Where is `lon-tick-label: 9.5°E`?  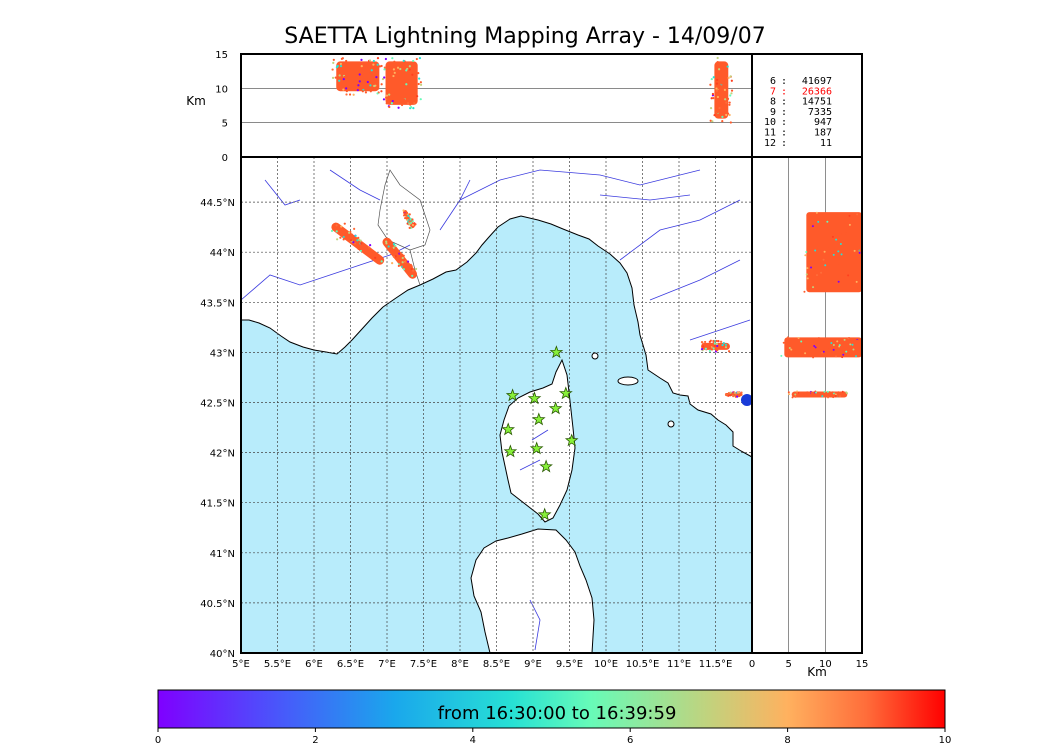 lon-tick-label: 9.5°E is located at coordinates (569, 664).